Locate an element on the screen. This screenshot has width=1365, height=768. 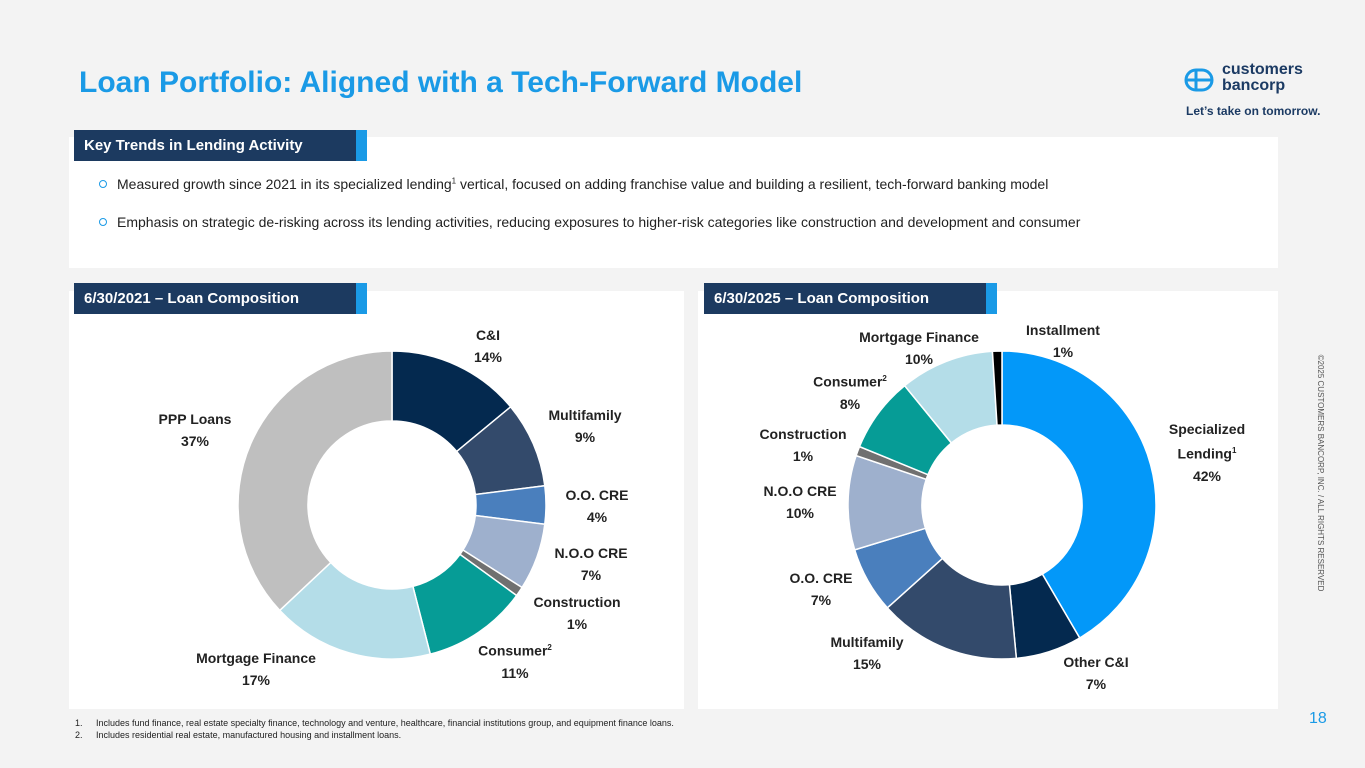
label-2021-oo-cre: O.O. CRE 4% is located at coordinates (597, 506).